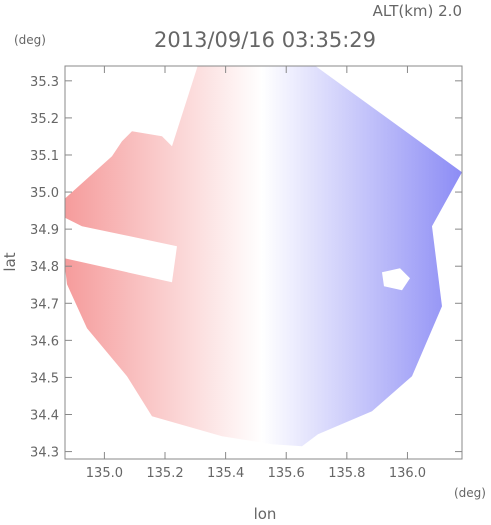  Describe the element at coordinates (44, 193) in the screenshot. I see `y-tick-label: 35.0` at that location.